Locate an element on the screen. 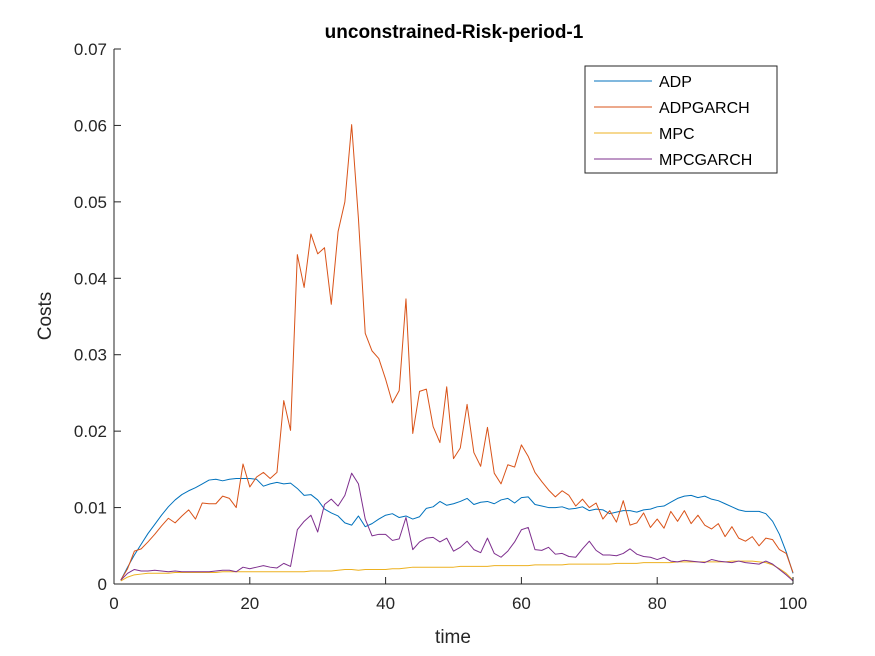 Image resolution: width=875 pixels, height=656 pixels. x-tick-label: 100 is located at coordinates (793, 603).